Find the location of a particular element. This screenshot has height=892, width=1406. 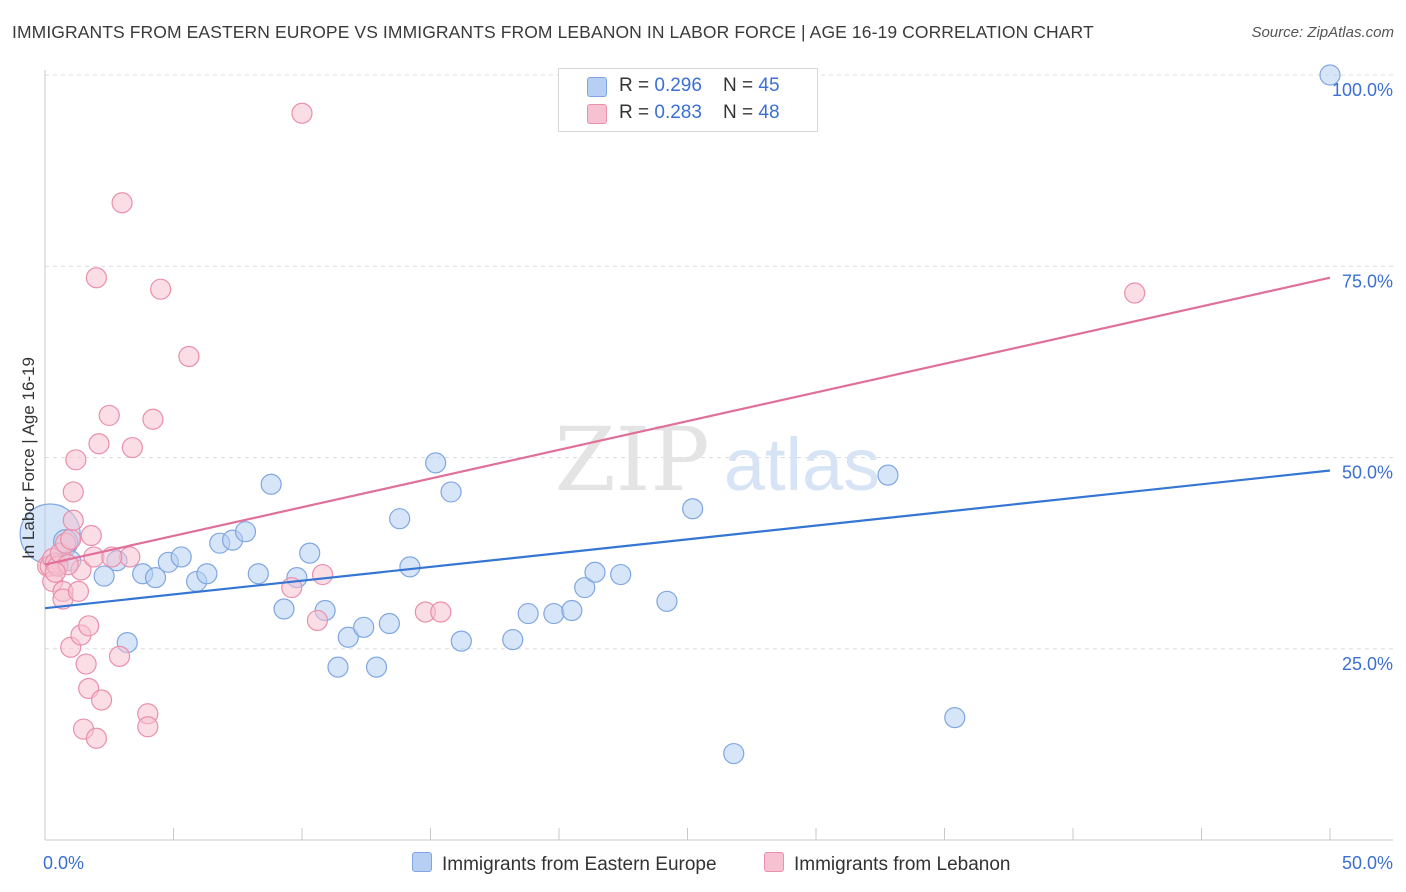

bottom-legend-label: Immigrants from Lebanon is located at coordinates (902, 864).